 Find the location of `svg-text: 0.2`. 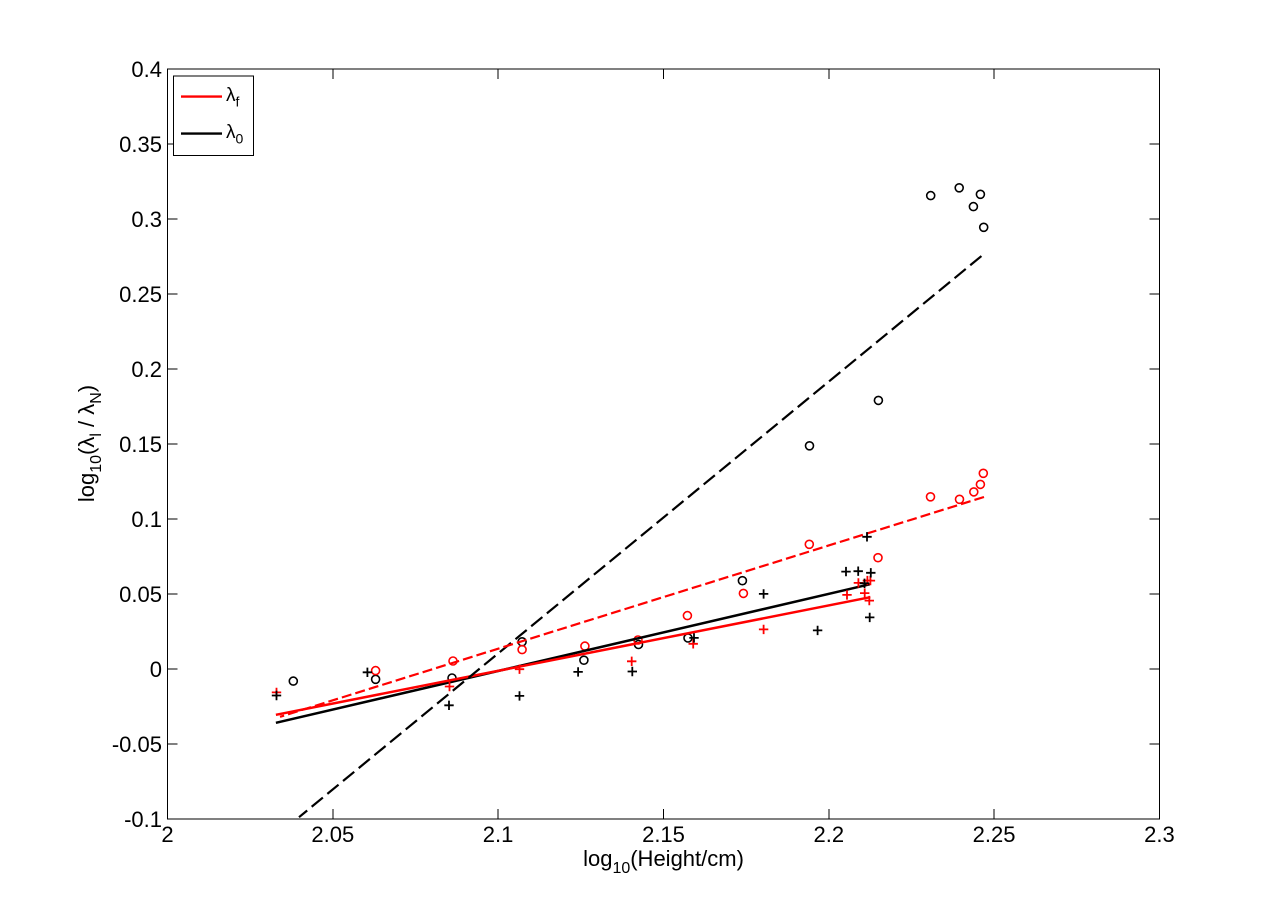

svg-text: 0.2 is located at coordinates (146, 369).